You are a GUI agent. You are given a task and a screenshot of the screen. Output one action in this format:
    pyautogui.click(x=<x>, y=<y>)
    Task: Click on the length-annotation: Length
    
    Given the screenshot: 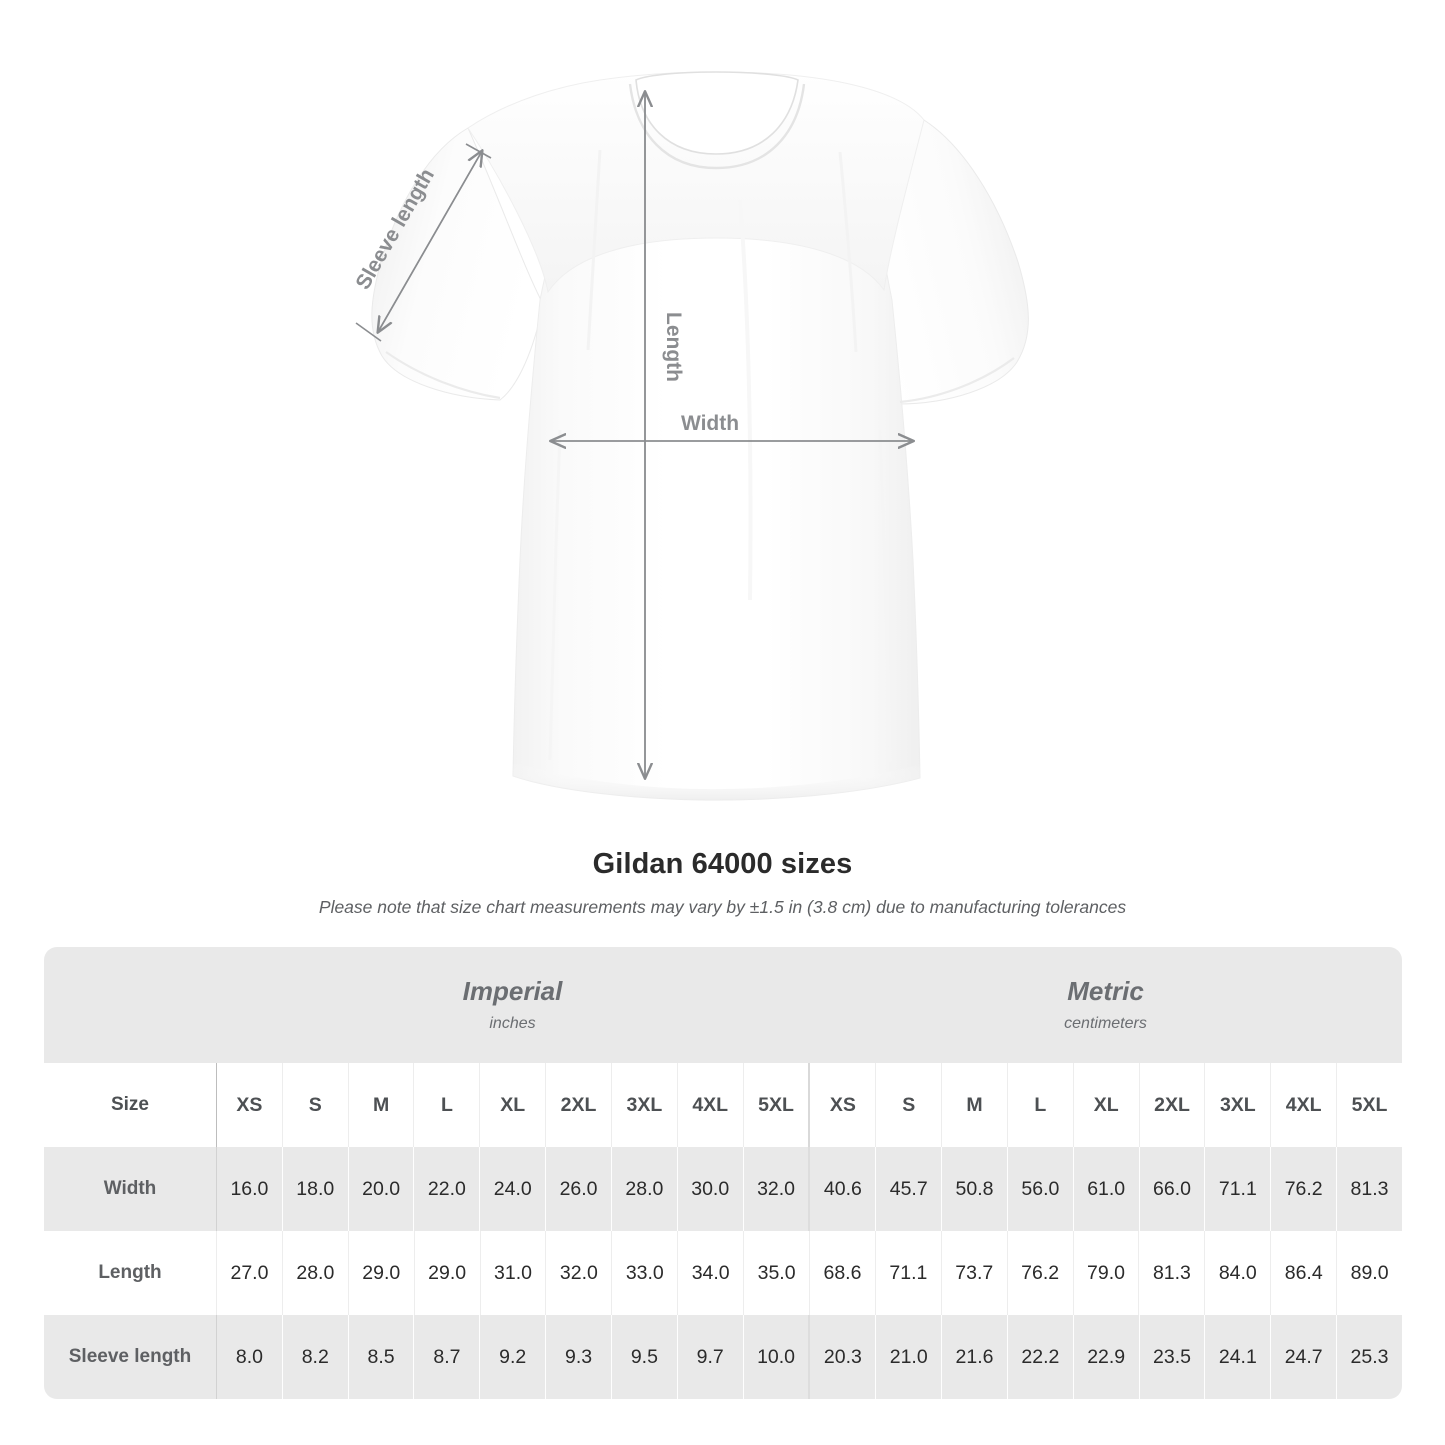 What is the action you would take?
    pyautogui.click(x=665, y=435)
    